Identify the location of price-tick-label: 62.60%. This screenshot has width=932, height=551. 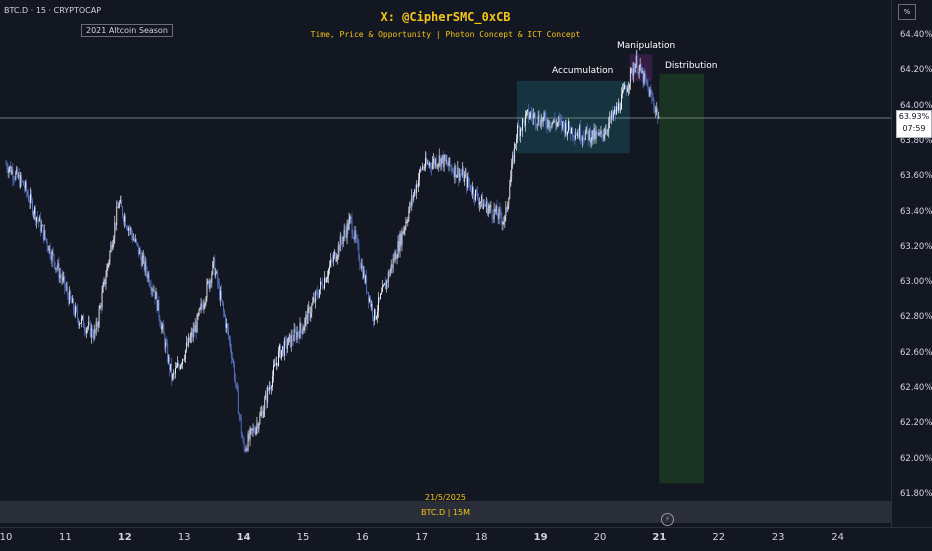
(916, 352).